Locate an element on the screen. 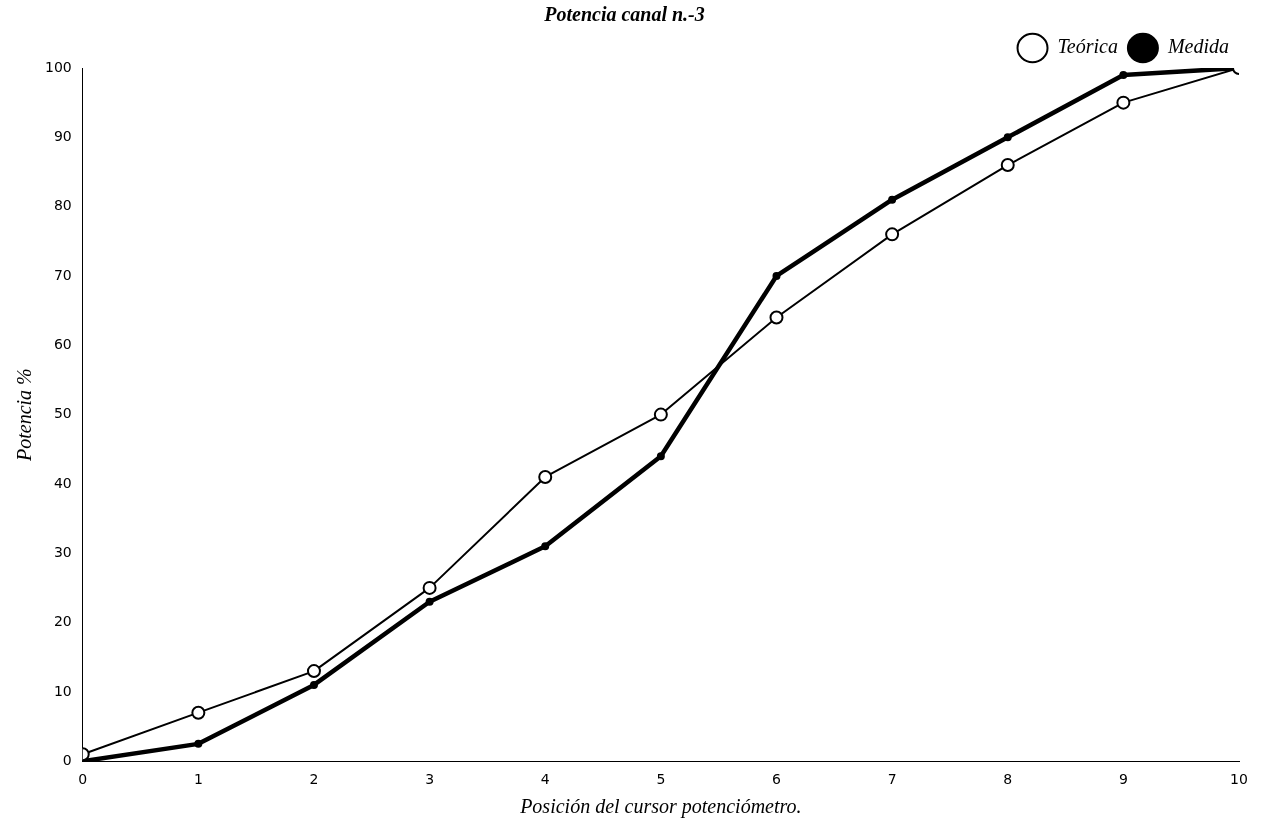  legend-label: Medida is located at coordinates (1197, 46).